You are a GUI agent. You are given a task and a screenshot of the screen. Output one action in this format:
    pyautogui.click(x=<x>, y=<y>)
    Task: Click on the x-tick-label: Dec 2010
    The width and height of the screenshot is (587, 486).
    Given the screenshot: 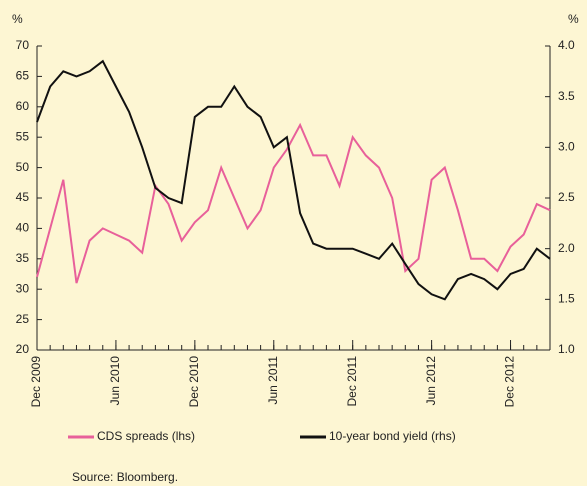 What is the action you would take?
    pyautogui.click(x=194, y=382)
    